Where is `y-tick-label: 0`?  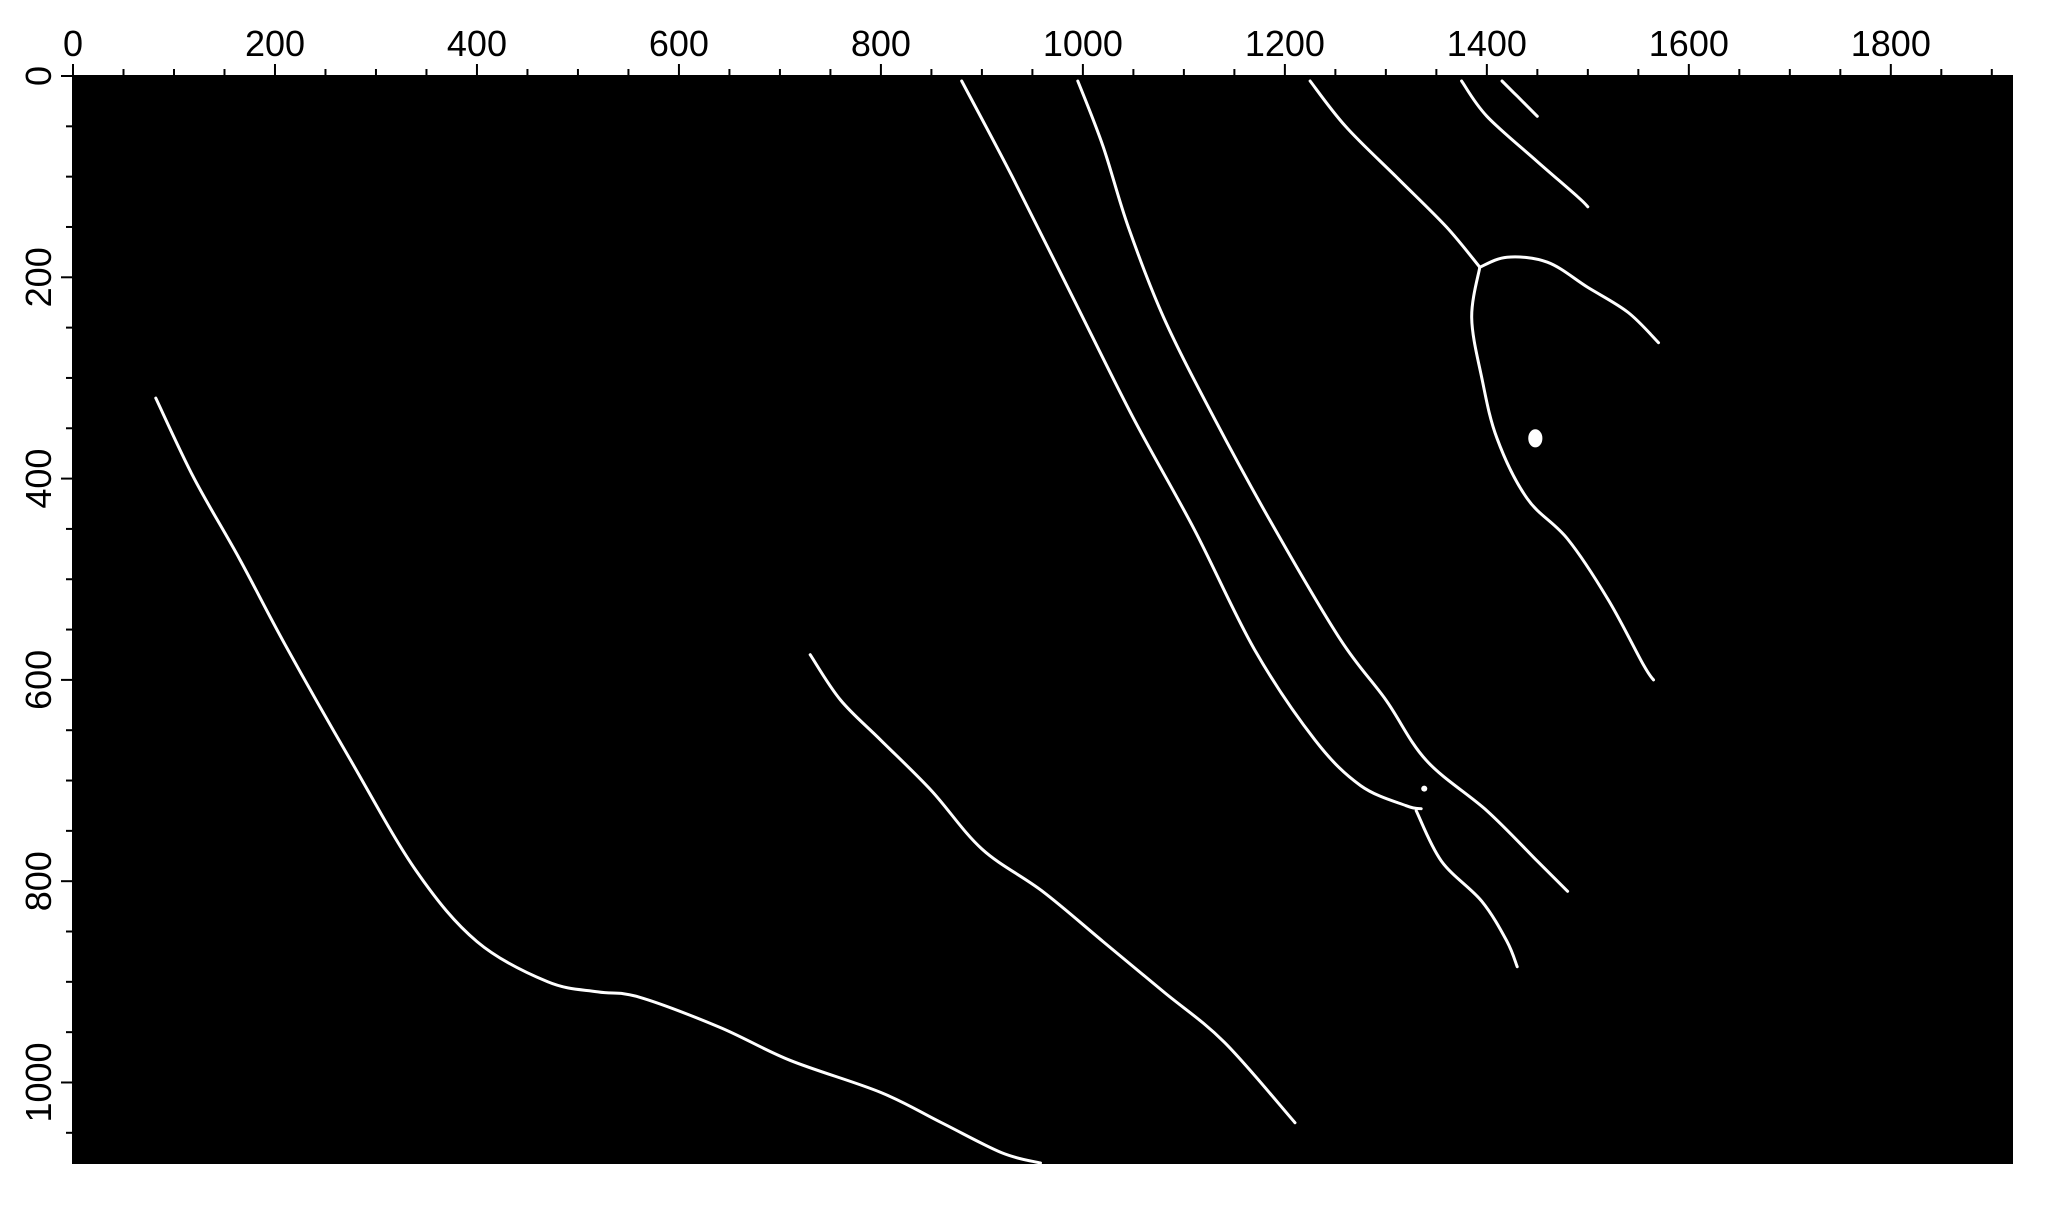
y-tick-label: 0 is located at coordinates (38, 76).